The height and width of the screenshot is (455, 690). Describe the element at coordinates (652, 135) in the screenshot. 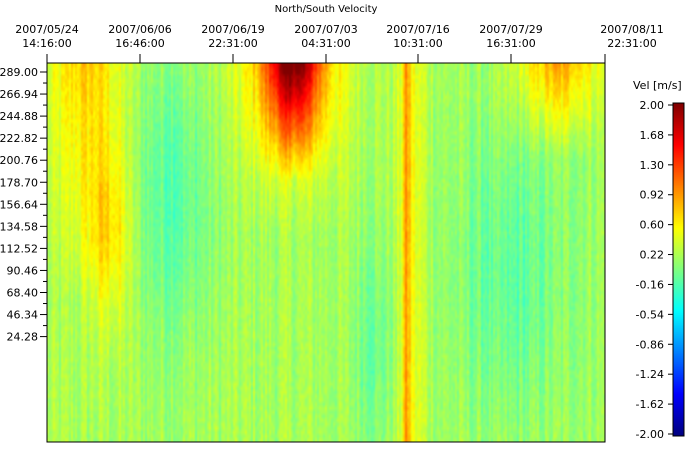

I see `colorbar-tick-label: 1.68` at that location.